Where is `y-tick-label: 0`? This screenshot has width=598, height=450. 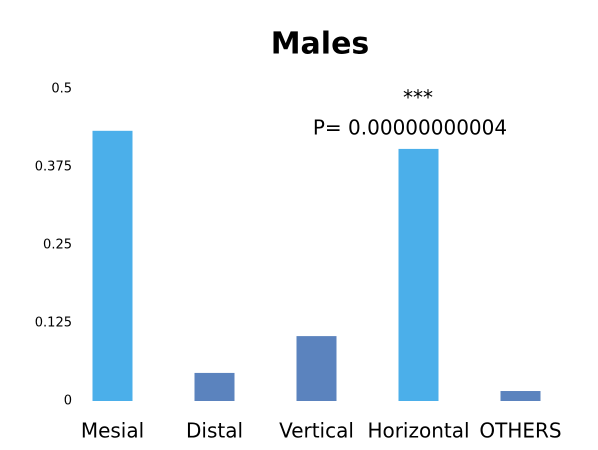
y-tick-label: 0 is located at coordinates (68, 401).